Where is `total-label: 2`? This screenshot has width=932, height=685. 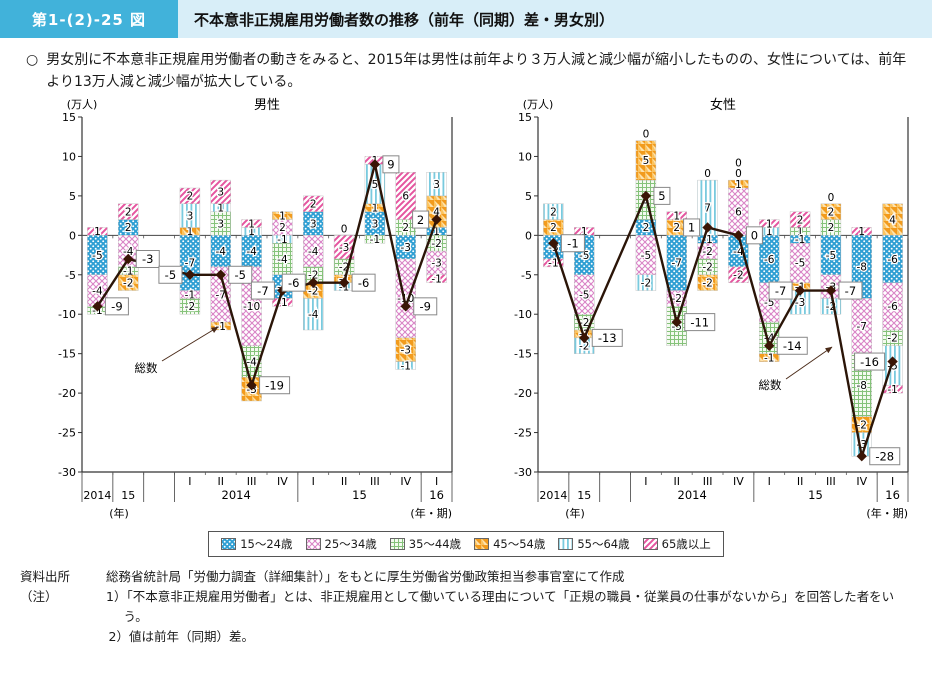
total-label: 2 is located at coordinates (421, 219).